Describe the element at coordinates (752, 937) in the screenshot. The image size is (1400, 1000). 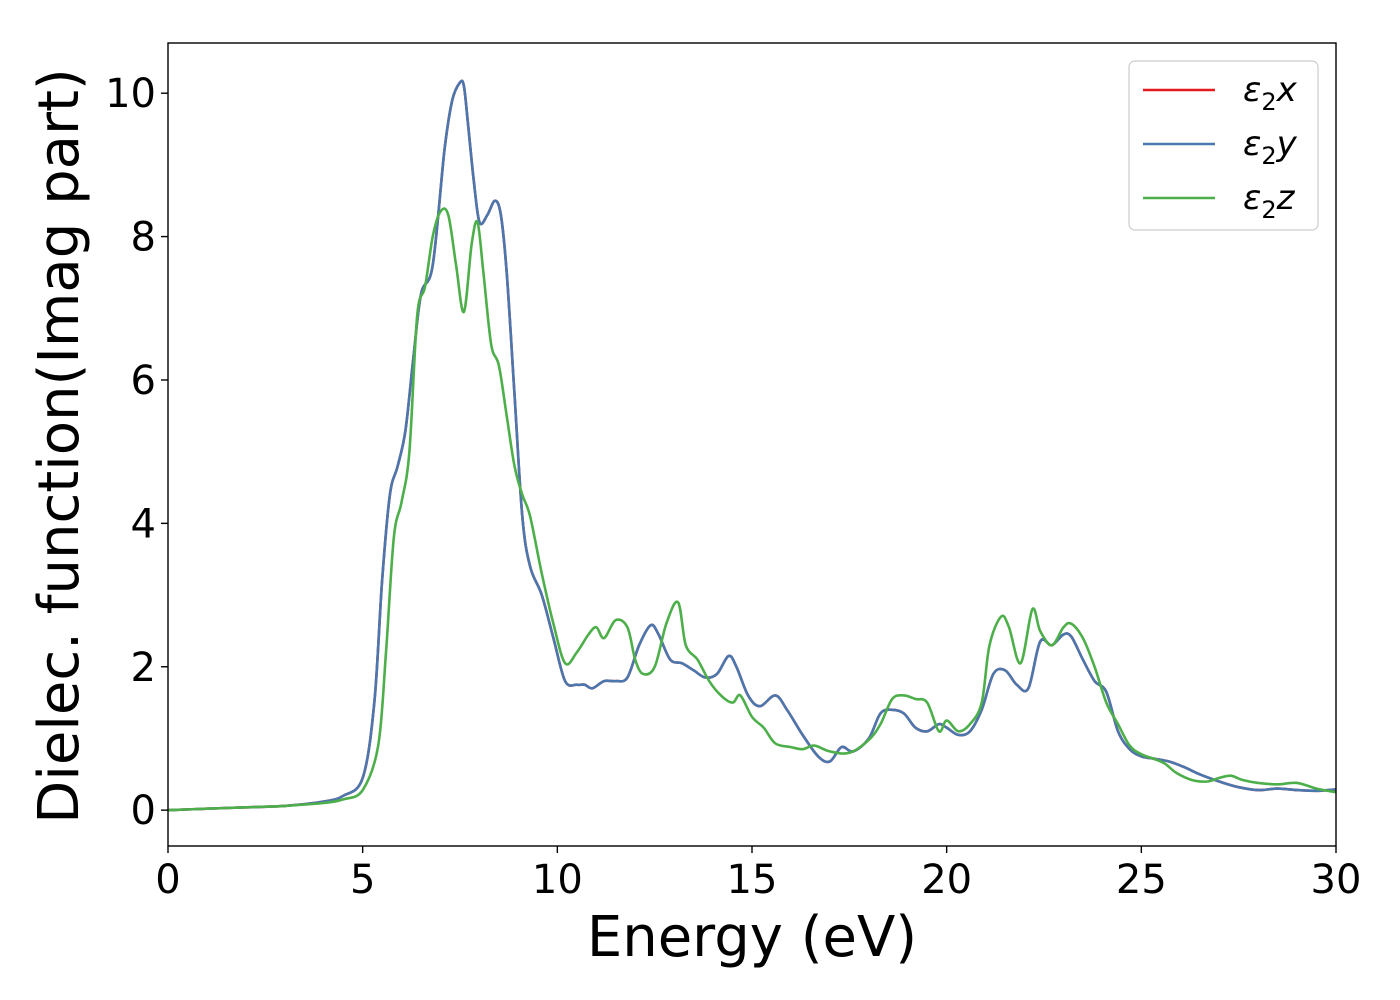
I see `x-axis-label: Energy (eV)` at that location.